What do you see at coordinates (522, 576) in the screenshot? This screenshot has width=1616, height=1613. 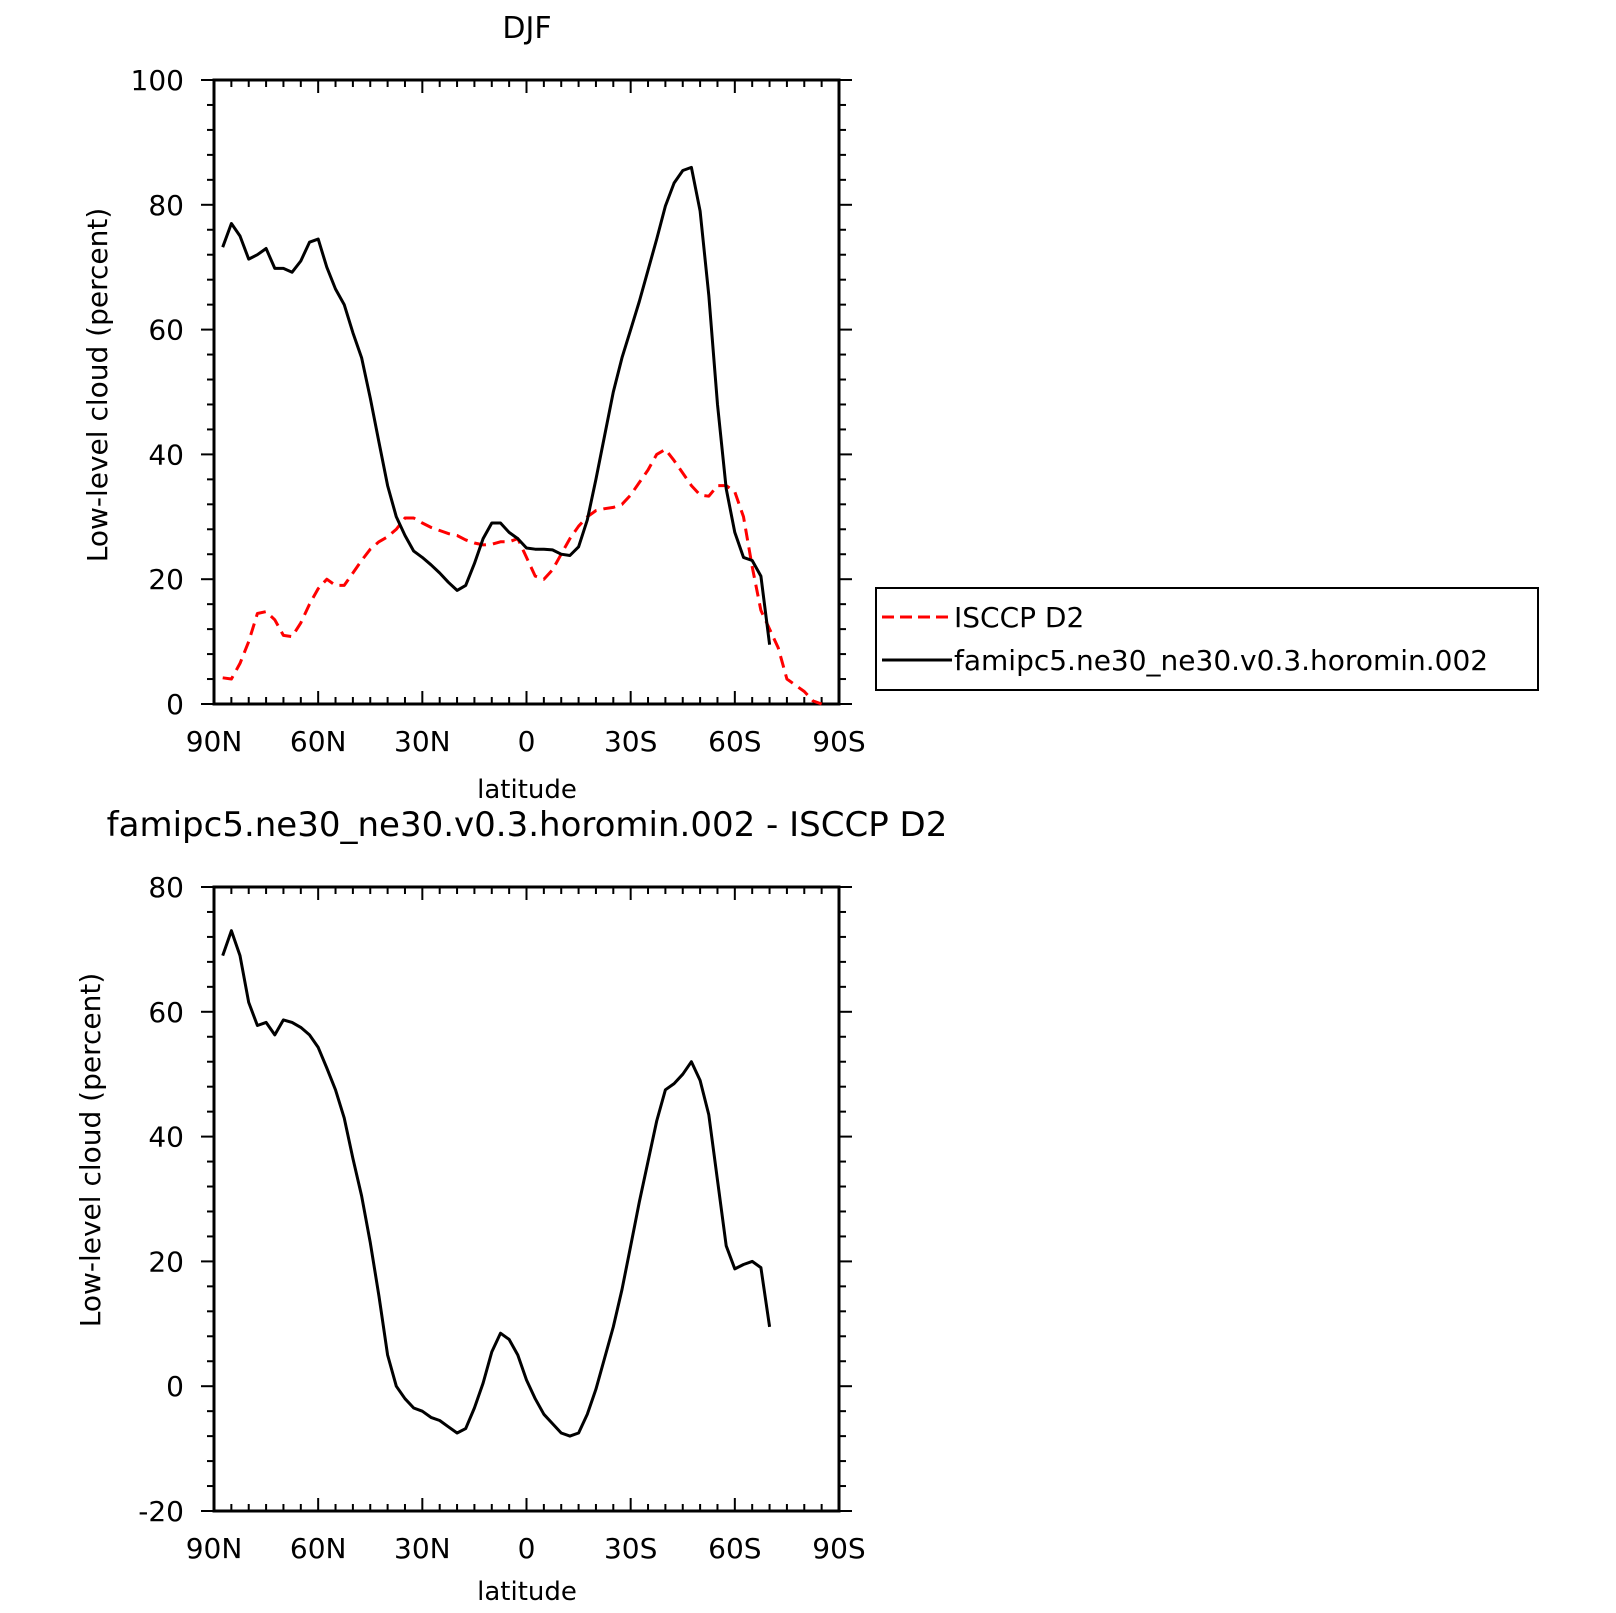 I see `series-line-isccp-d2` at bounding box center [522, 576].